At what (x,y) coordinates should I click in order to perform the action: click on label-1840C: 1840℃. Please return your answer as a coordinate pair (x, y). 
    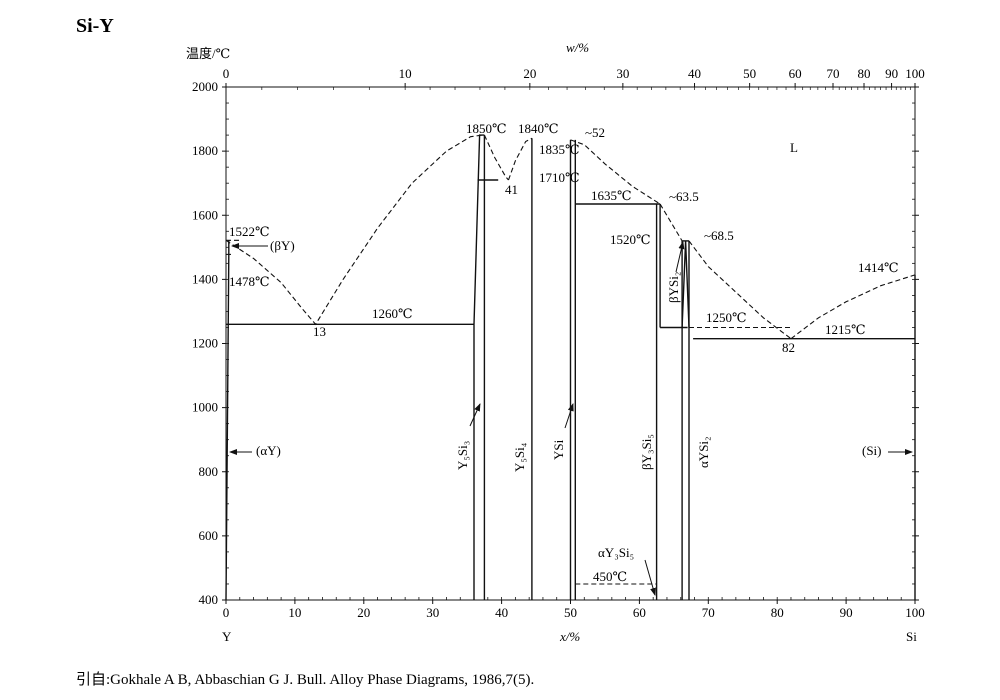
    Looking at the image, I should click on (538, 128).